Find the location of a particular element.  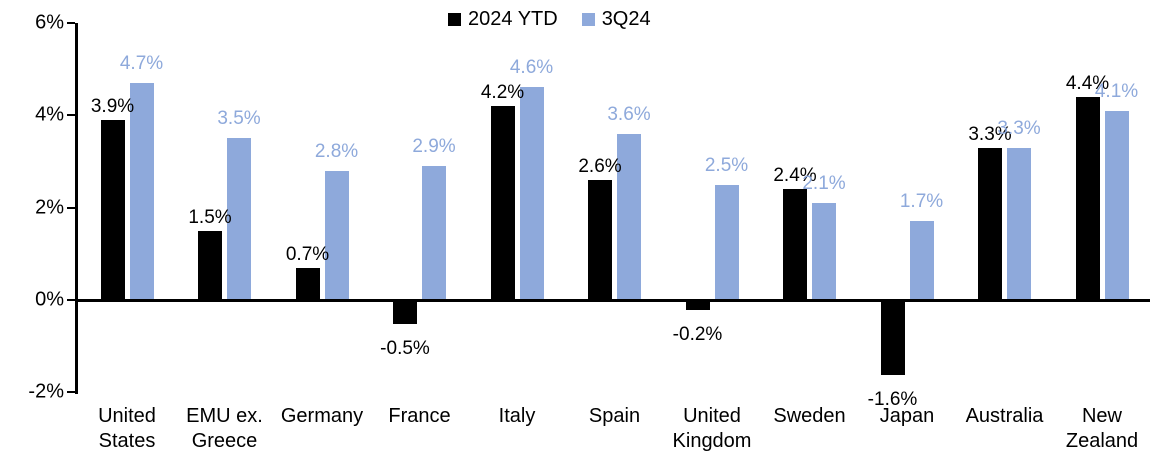

category-label: Sweden is located at coordinates (809, 416).